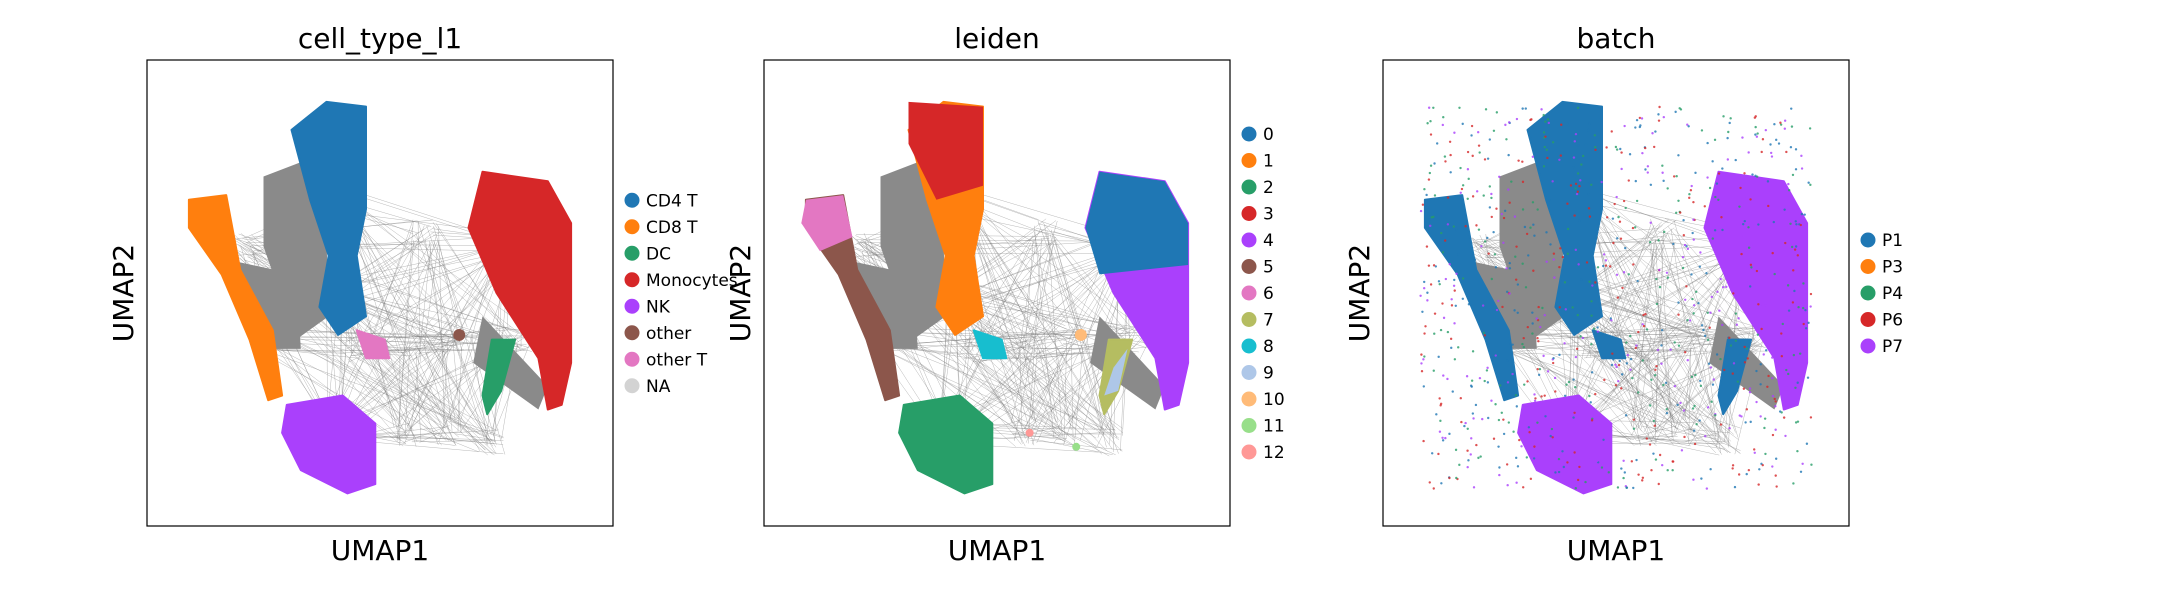 Image resolution: width=2173 pixels, height=600 pixels. Describe the element at coordinates (520, 290) in the screenshot. I see `cluster-mono` at that location.